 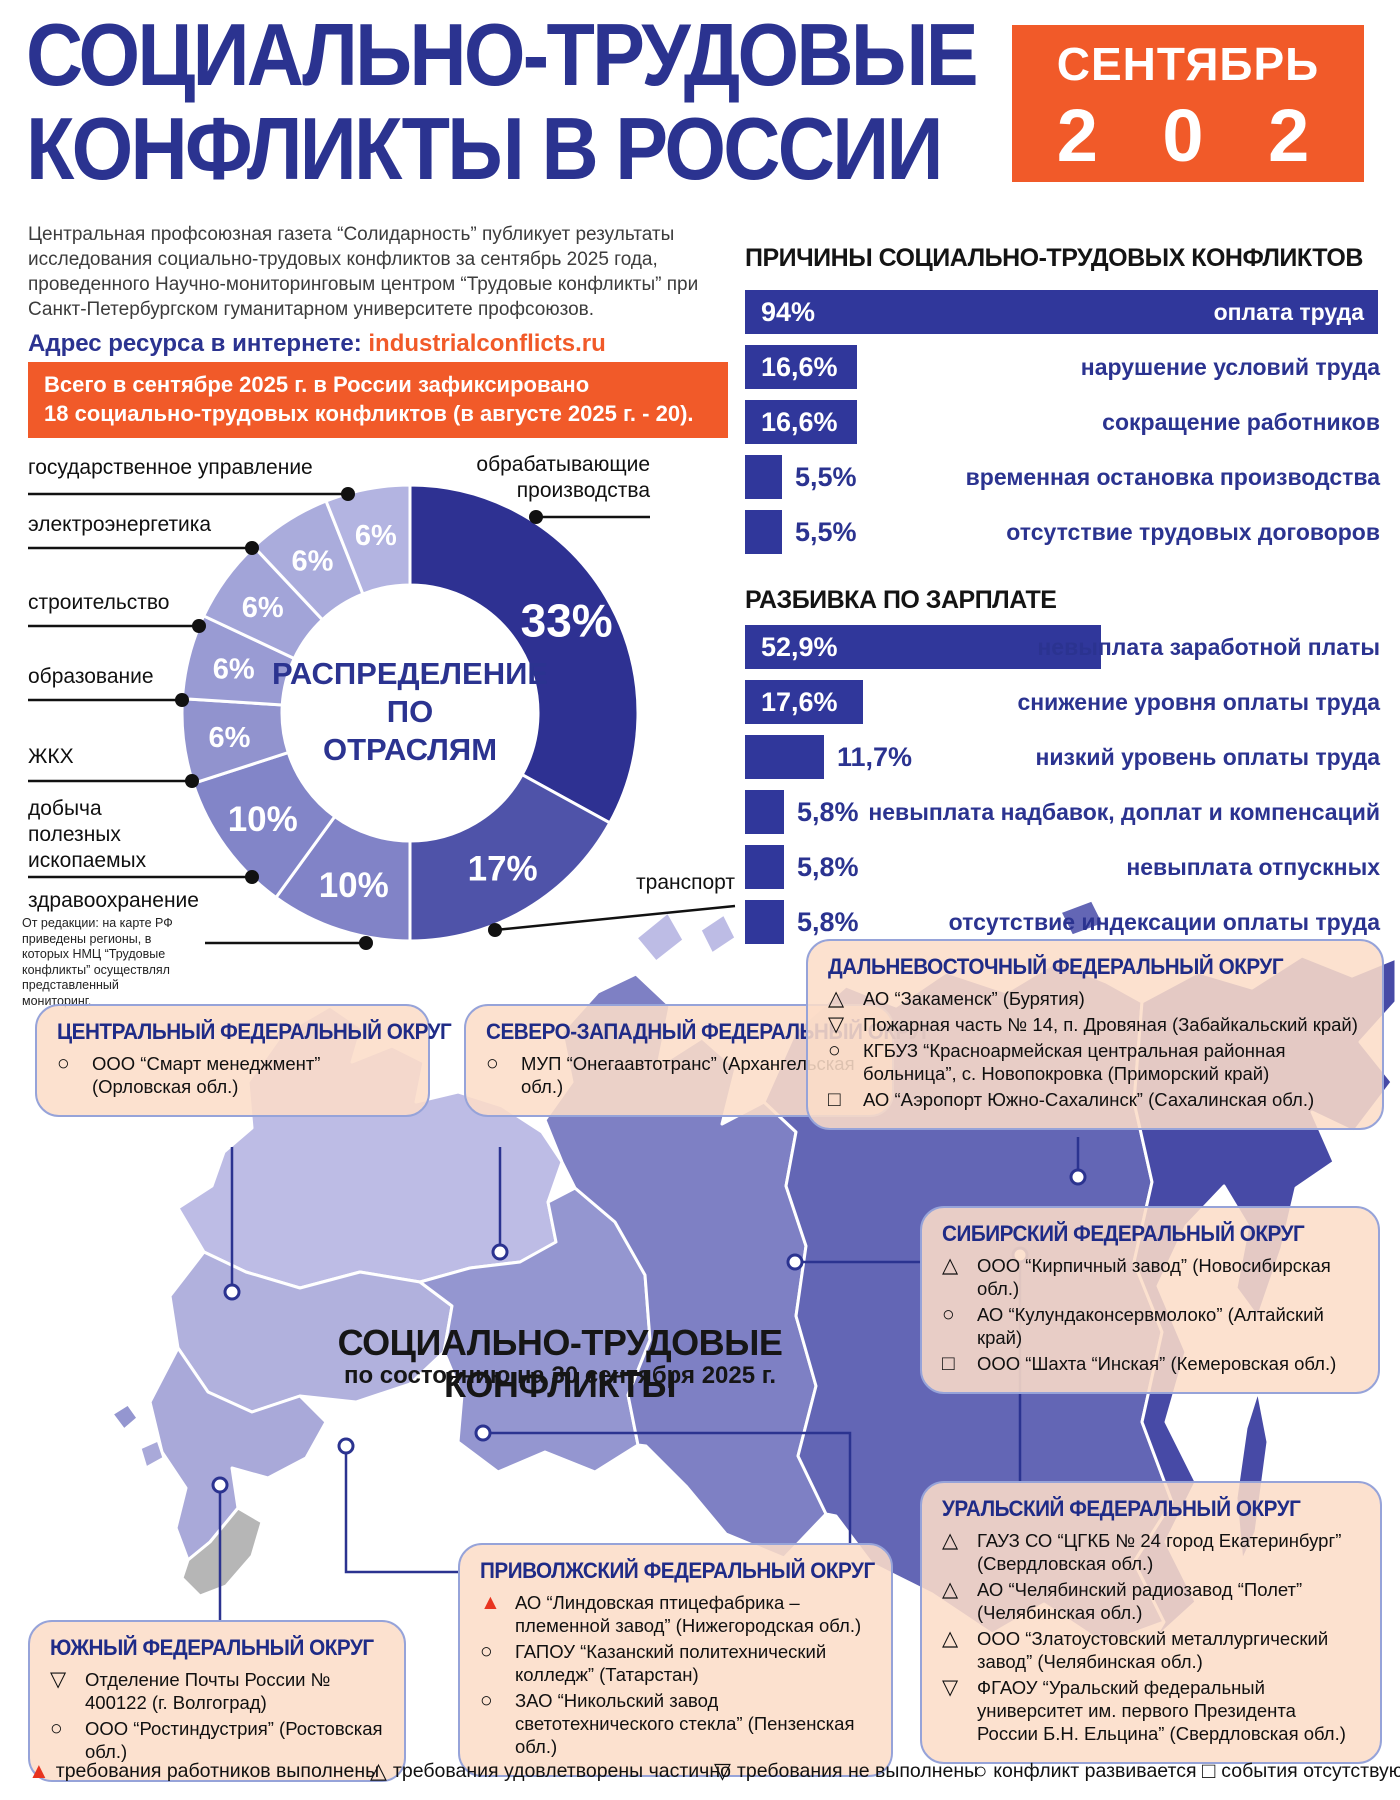 What do you see at coordinates (91, 676) in the screenshot?
I see `pie-label-education: образование` at bounding box center [91, 676].